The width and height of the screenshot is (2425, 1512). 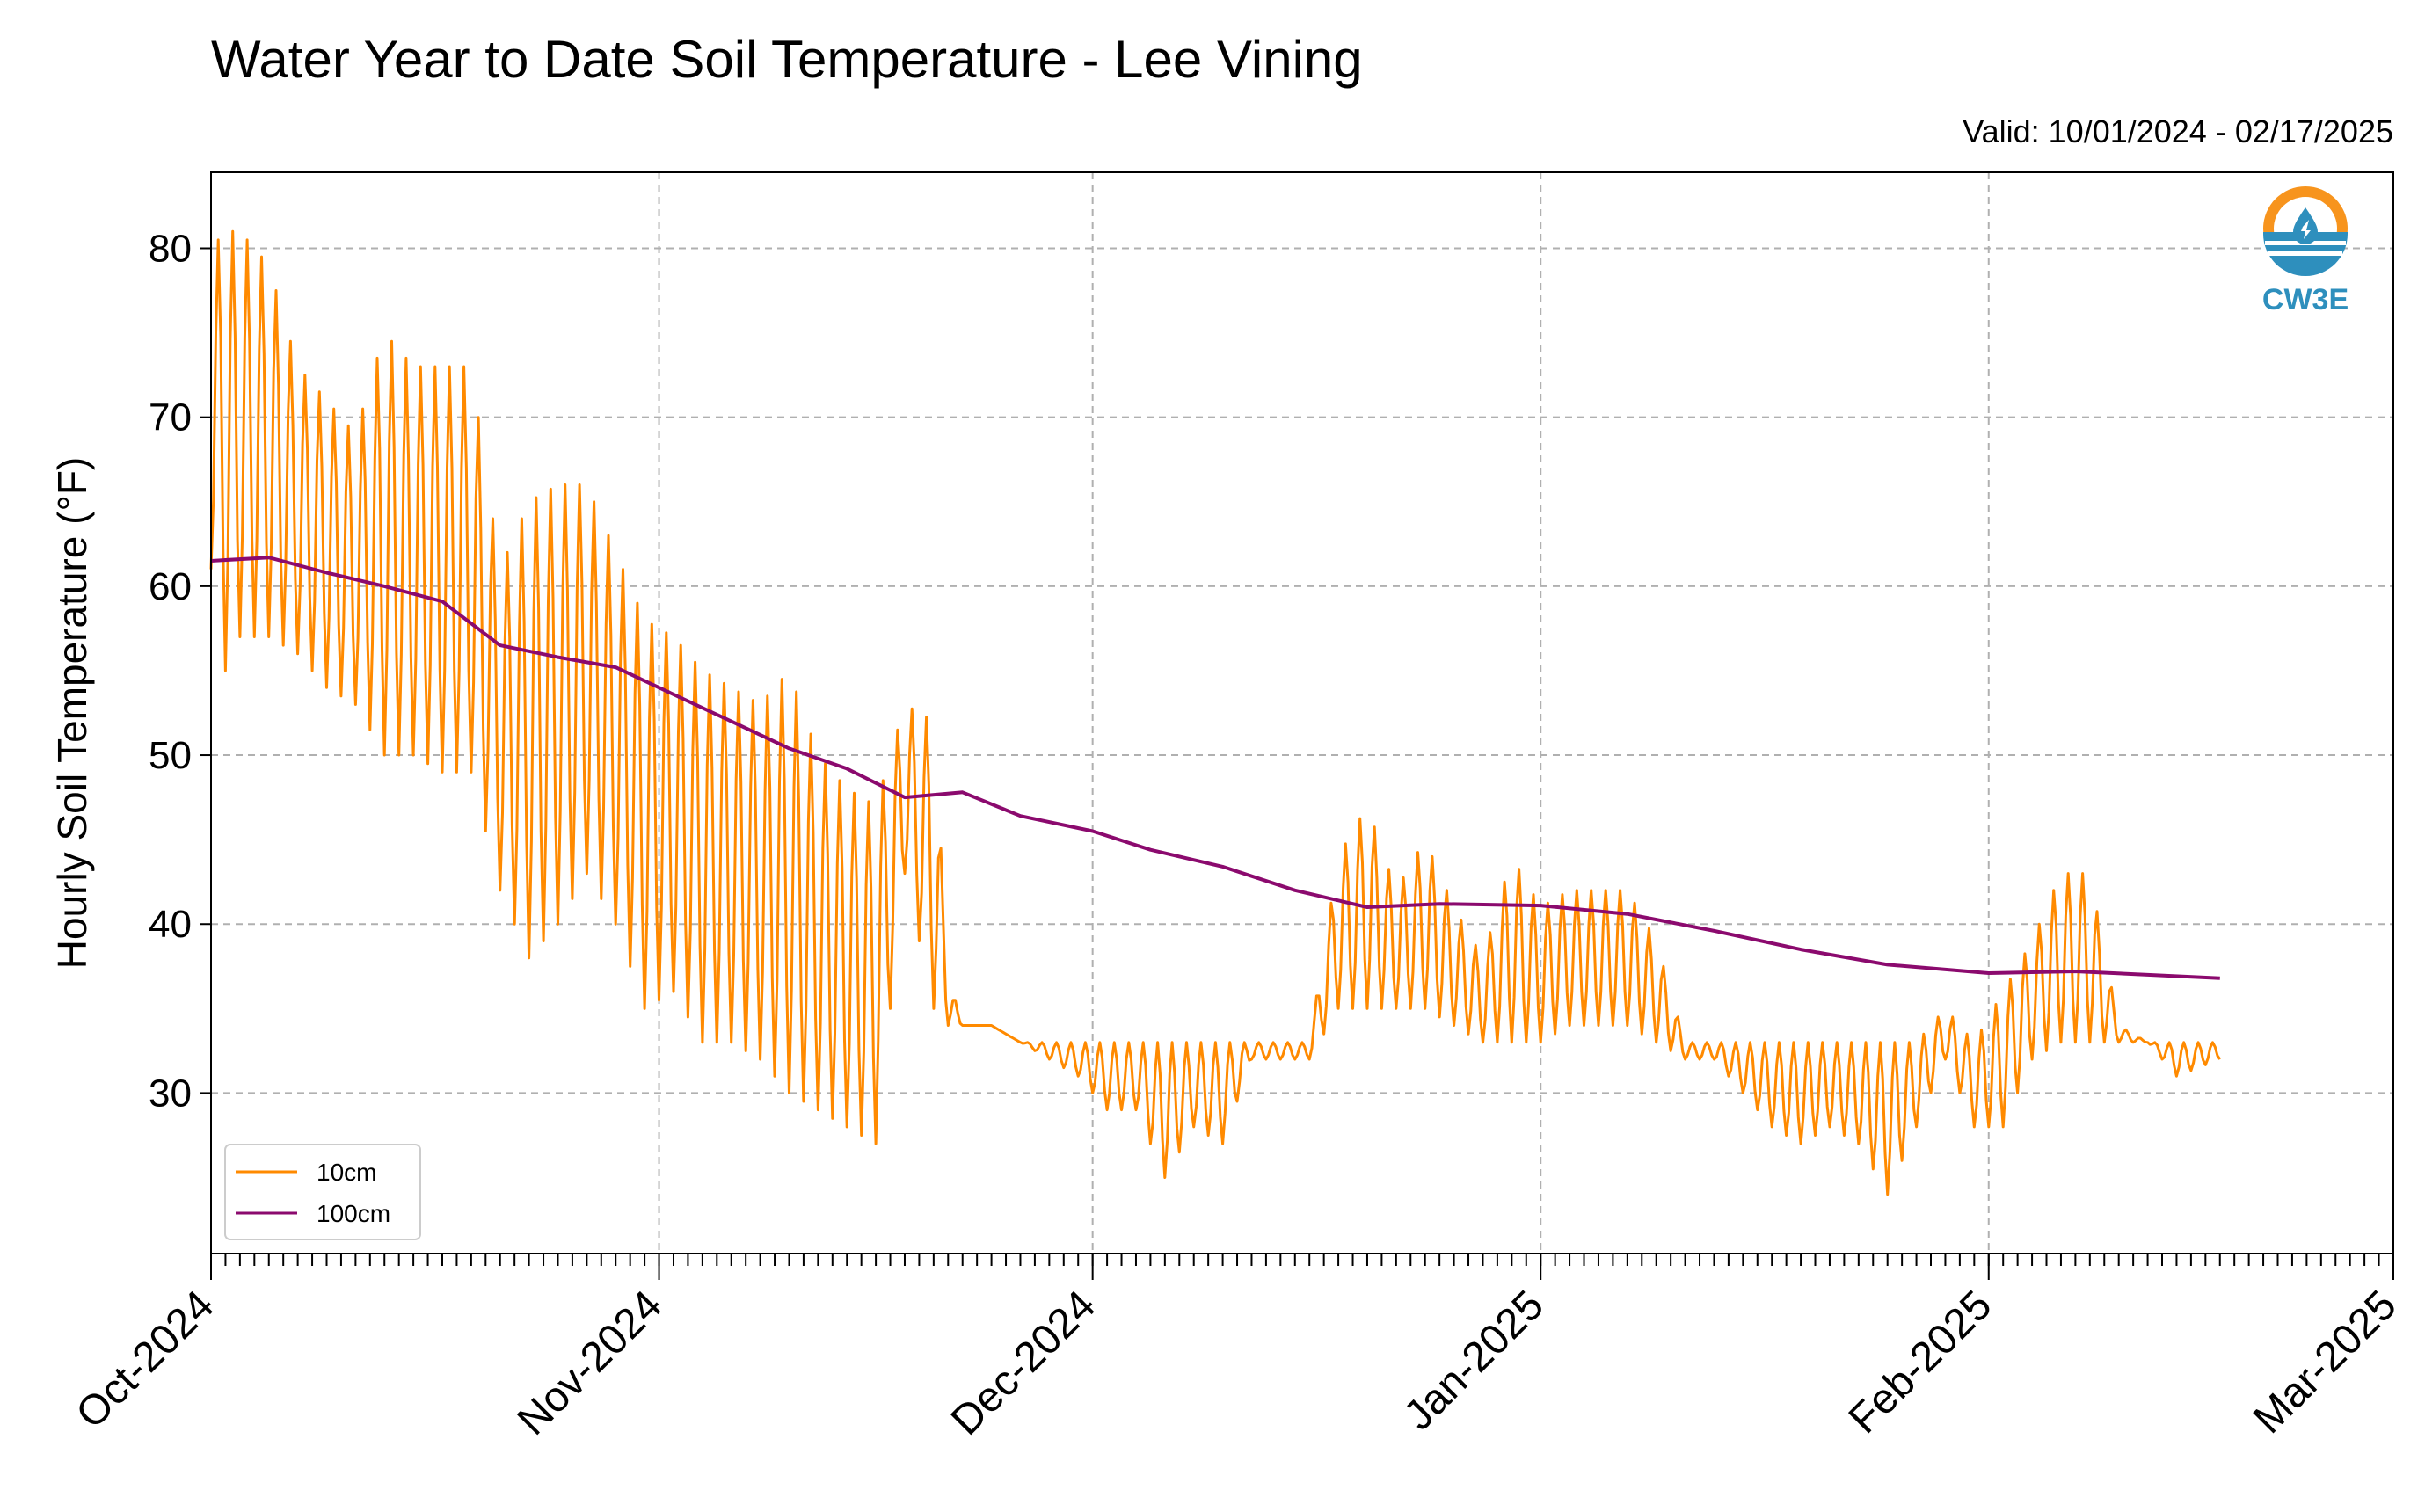 I want to click on cw3e-logo: CW3E, so click(x=2305, y=251).